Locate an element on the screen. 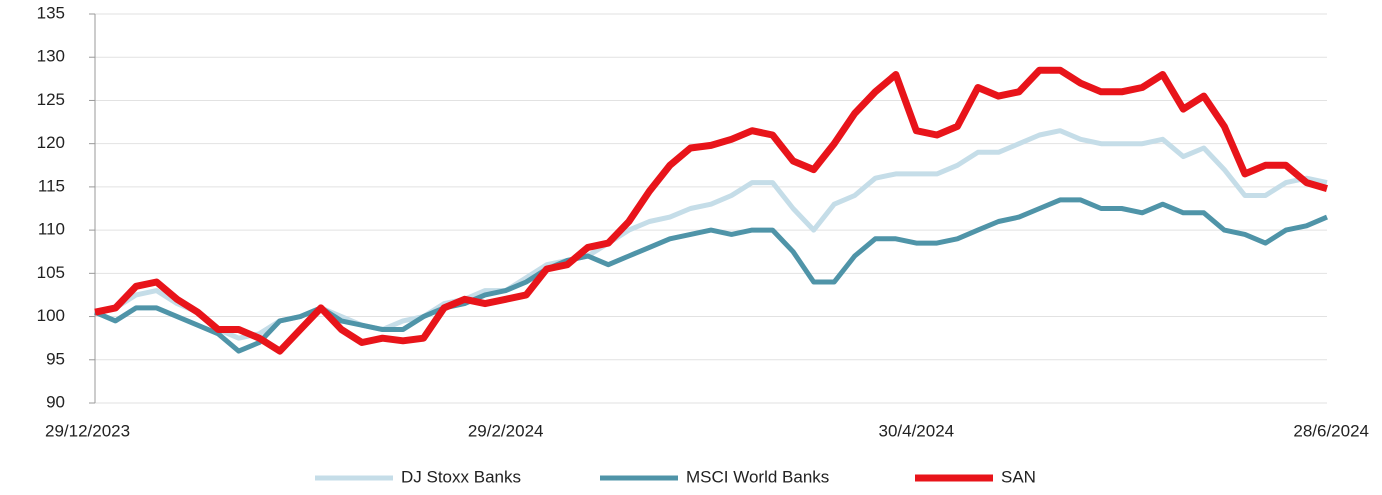 This screenshot has height=495, width=1382. x-tick-label: 30/4/2024 is located at coordinates (917, 430).